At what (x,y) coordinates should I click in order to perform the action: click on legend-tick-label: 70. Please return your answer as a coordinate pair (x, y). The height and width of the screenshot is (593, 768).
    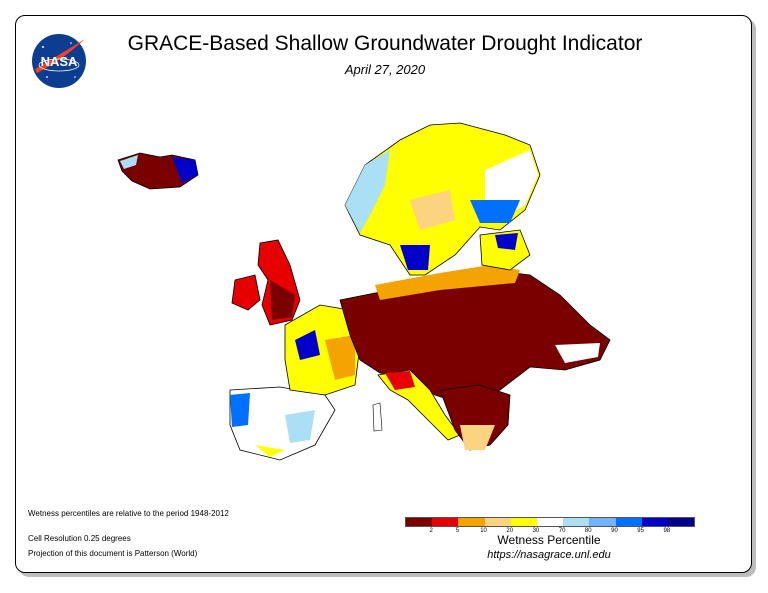
    Looking at the image, I should click on (562, 531).